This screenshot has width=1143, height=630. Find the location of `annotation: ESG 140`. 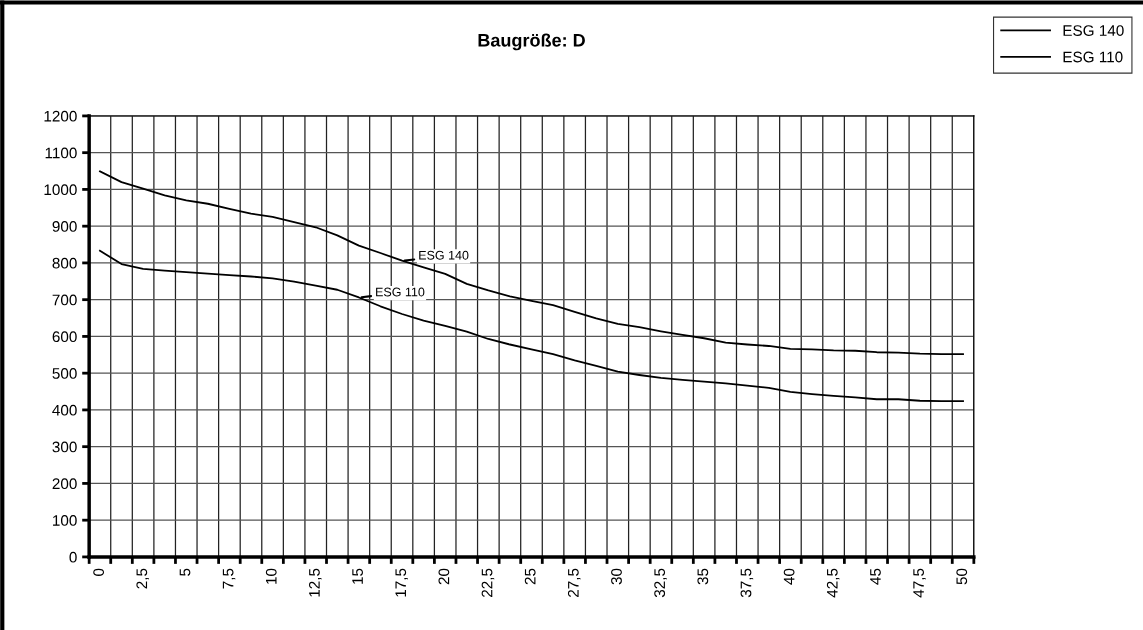

annotation: ESG 140 is located at coordinates (444, 255).